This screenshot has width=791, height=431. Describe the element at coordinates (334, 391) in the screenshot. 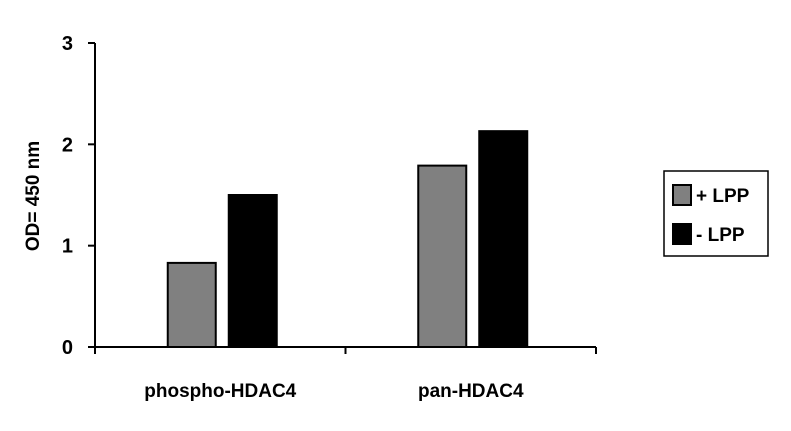

I see `x-axis-category-labels: phospho-HDAC4 pan-HDAC4` at that location.